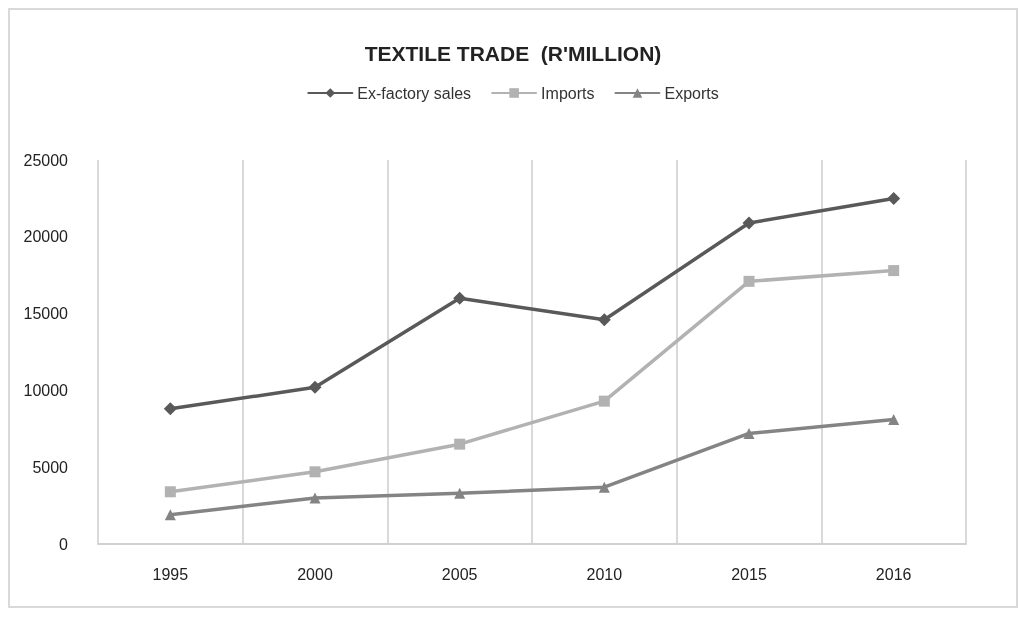  Describe the element at coordinates (513, 53) in the screenshot. I see `chart-title: TEXTILE TRADE (R'MILLION)` at that location.